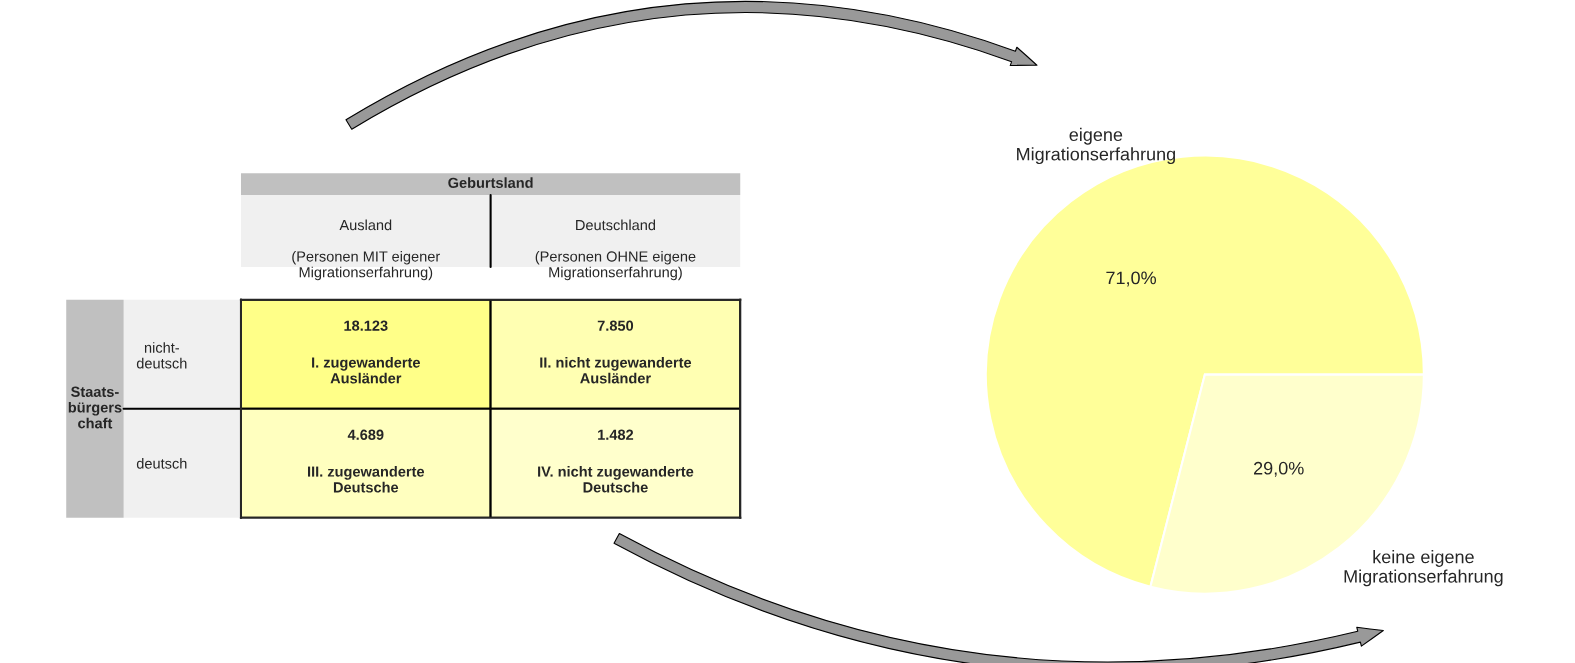 Image resolution: width=1575 pixels, height=663 pixels. What do you see at coordinates (365, 434) in the screenshot?
I see `data-label: 4.689` at bounding box center [365, 434].